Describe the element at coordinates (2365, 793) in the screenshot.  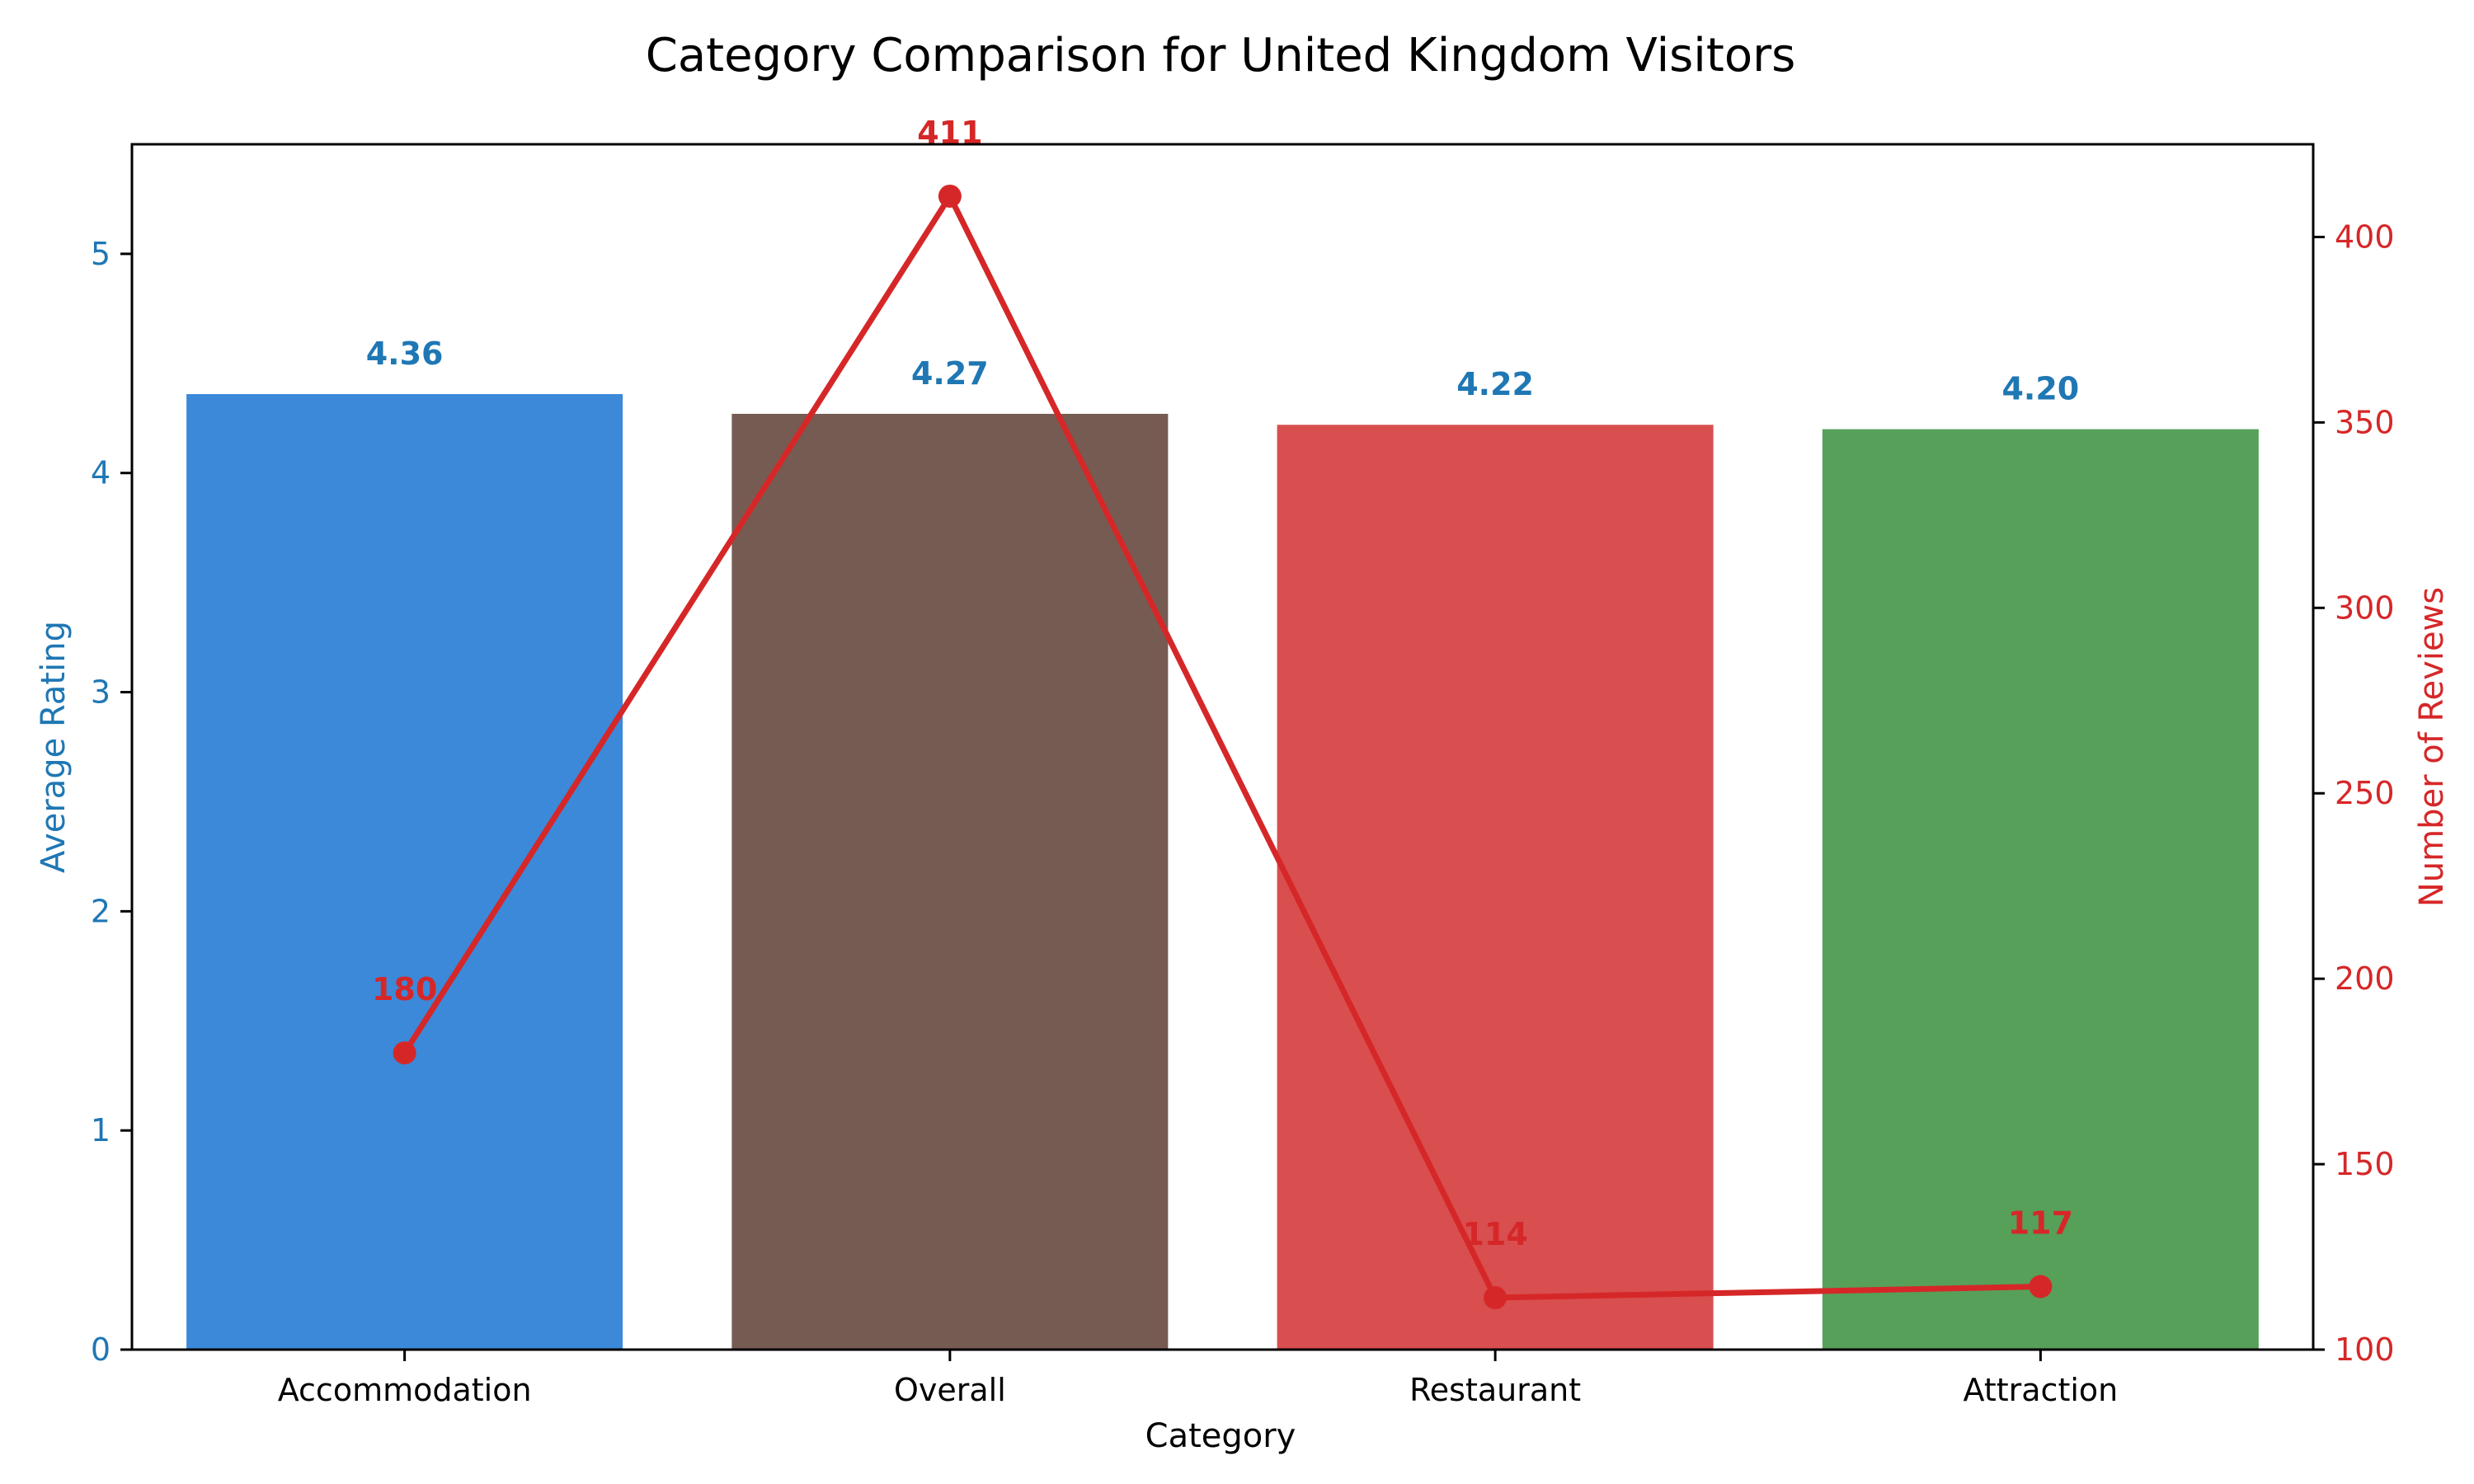
I see `y2-tick-label: 250` at that location.